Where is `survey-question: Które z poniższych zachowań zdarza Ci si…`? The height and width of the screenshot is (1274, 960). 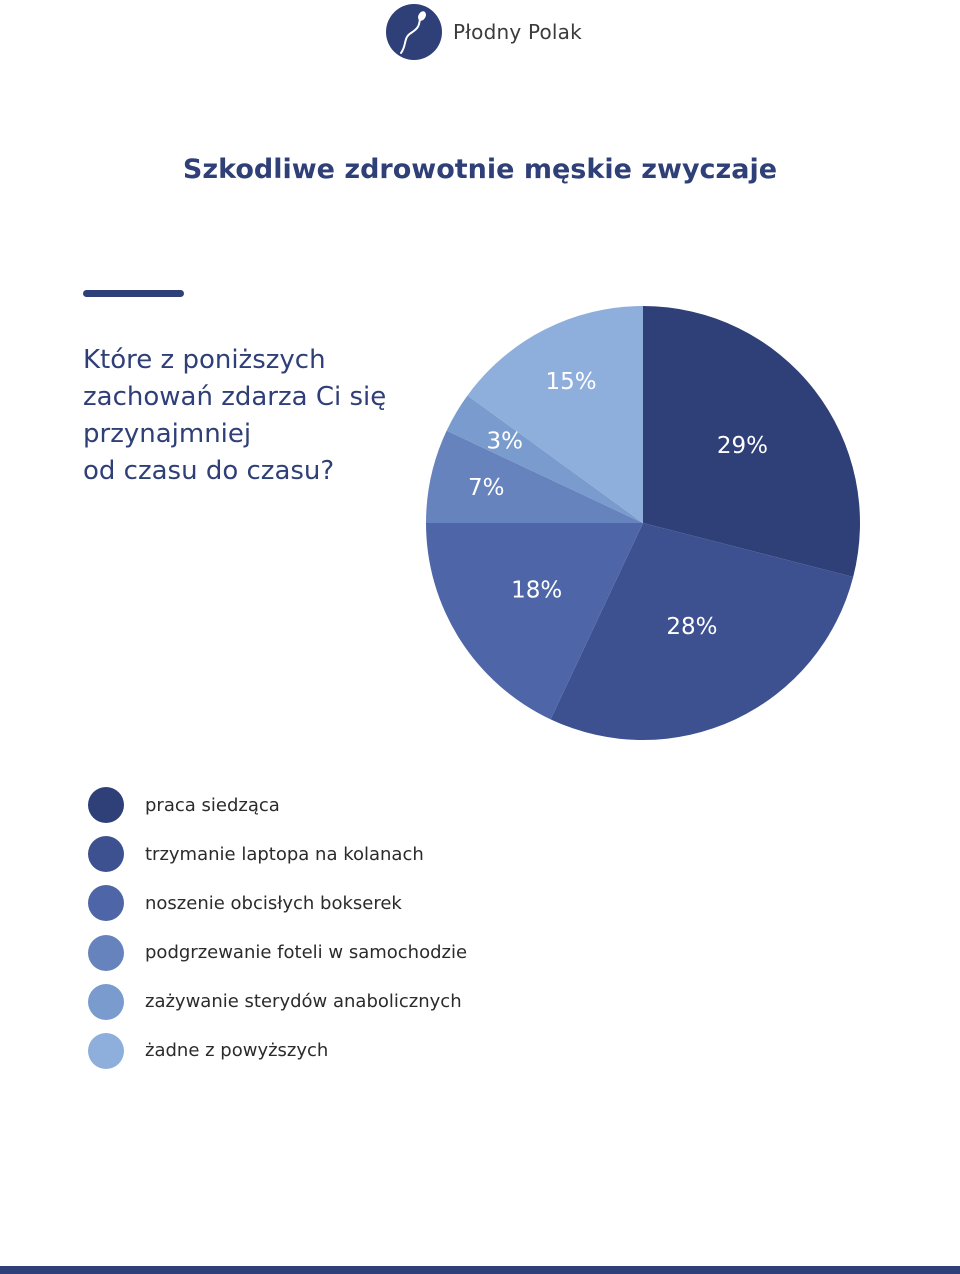 survey-question: Które z poniższych zachowań zdarza Ci si… is located at coordinates (235, 415).